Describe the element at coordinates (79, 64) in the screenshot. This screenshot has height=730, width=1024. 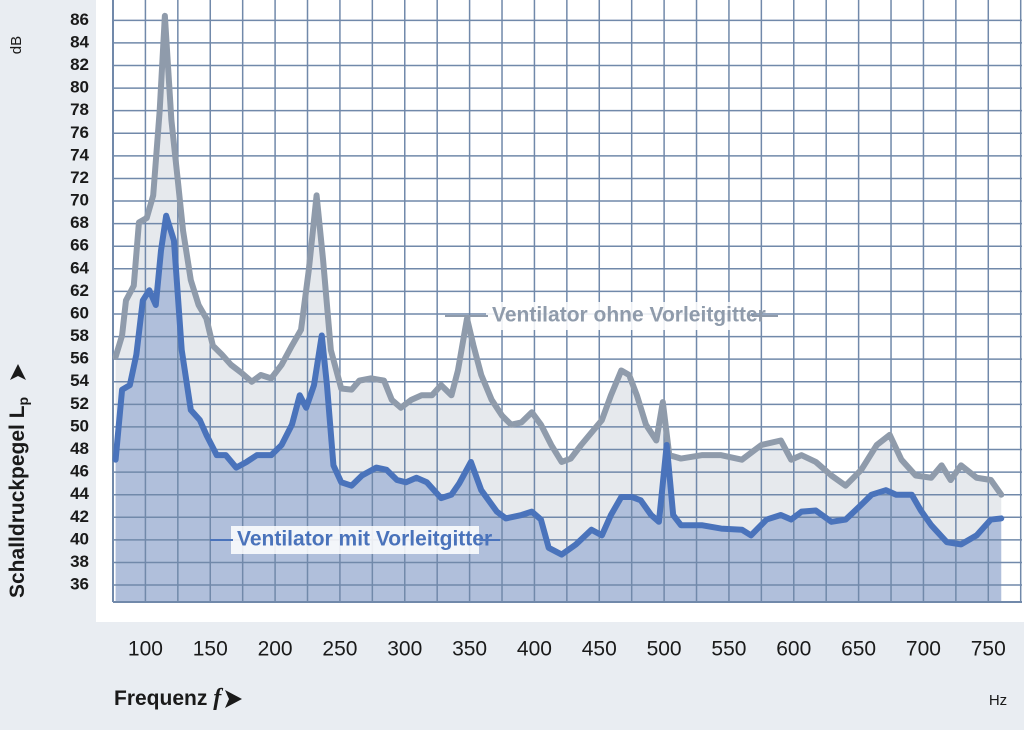
I see `y-tick-label: 82` at that location.